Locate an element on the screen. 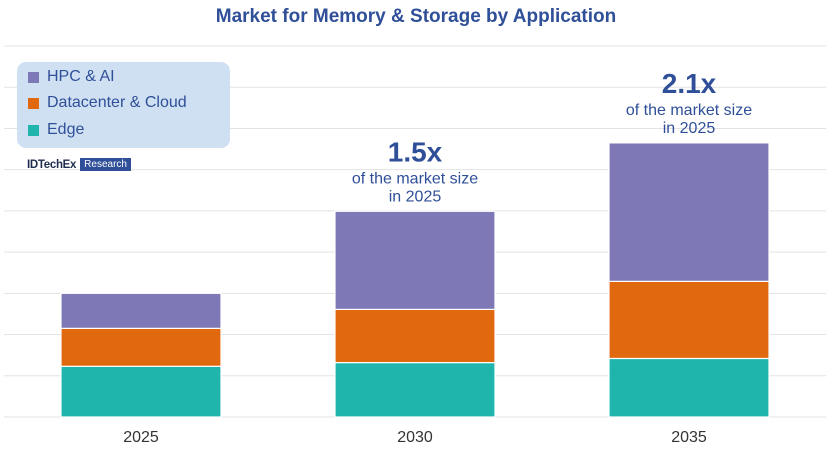  bar-segment-datacenter-cloud-2030 is located at coordinates (415, 336).